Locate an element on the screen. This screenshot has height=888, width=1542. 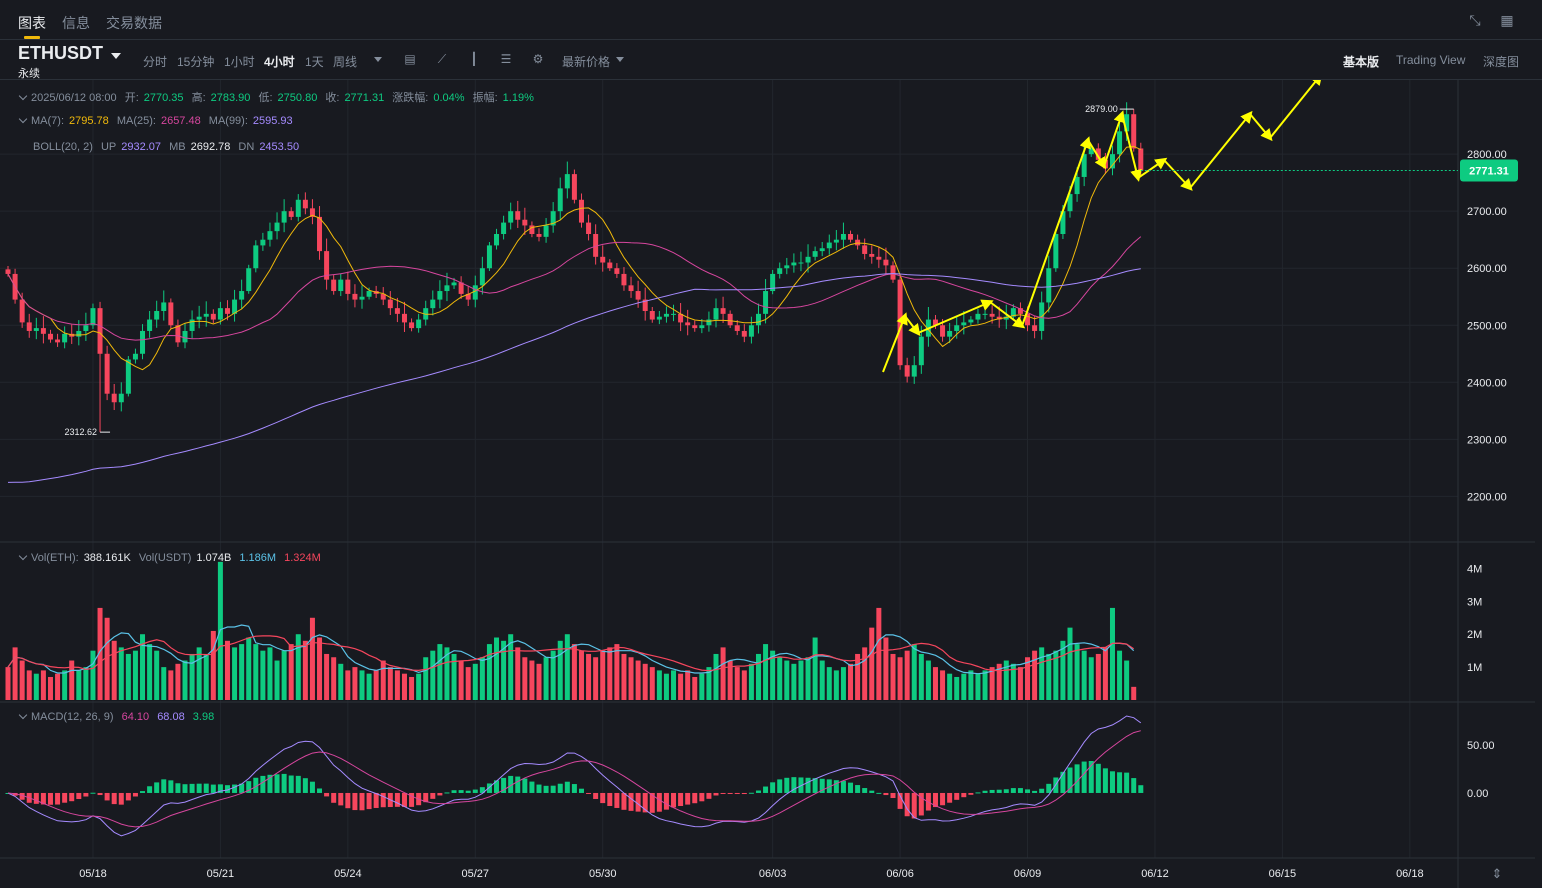
candle-type-icon: ┃ is located at coordinates (474, 59).